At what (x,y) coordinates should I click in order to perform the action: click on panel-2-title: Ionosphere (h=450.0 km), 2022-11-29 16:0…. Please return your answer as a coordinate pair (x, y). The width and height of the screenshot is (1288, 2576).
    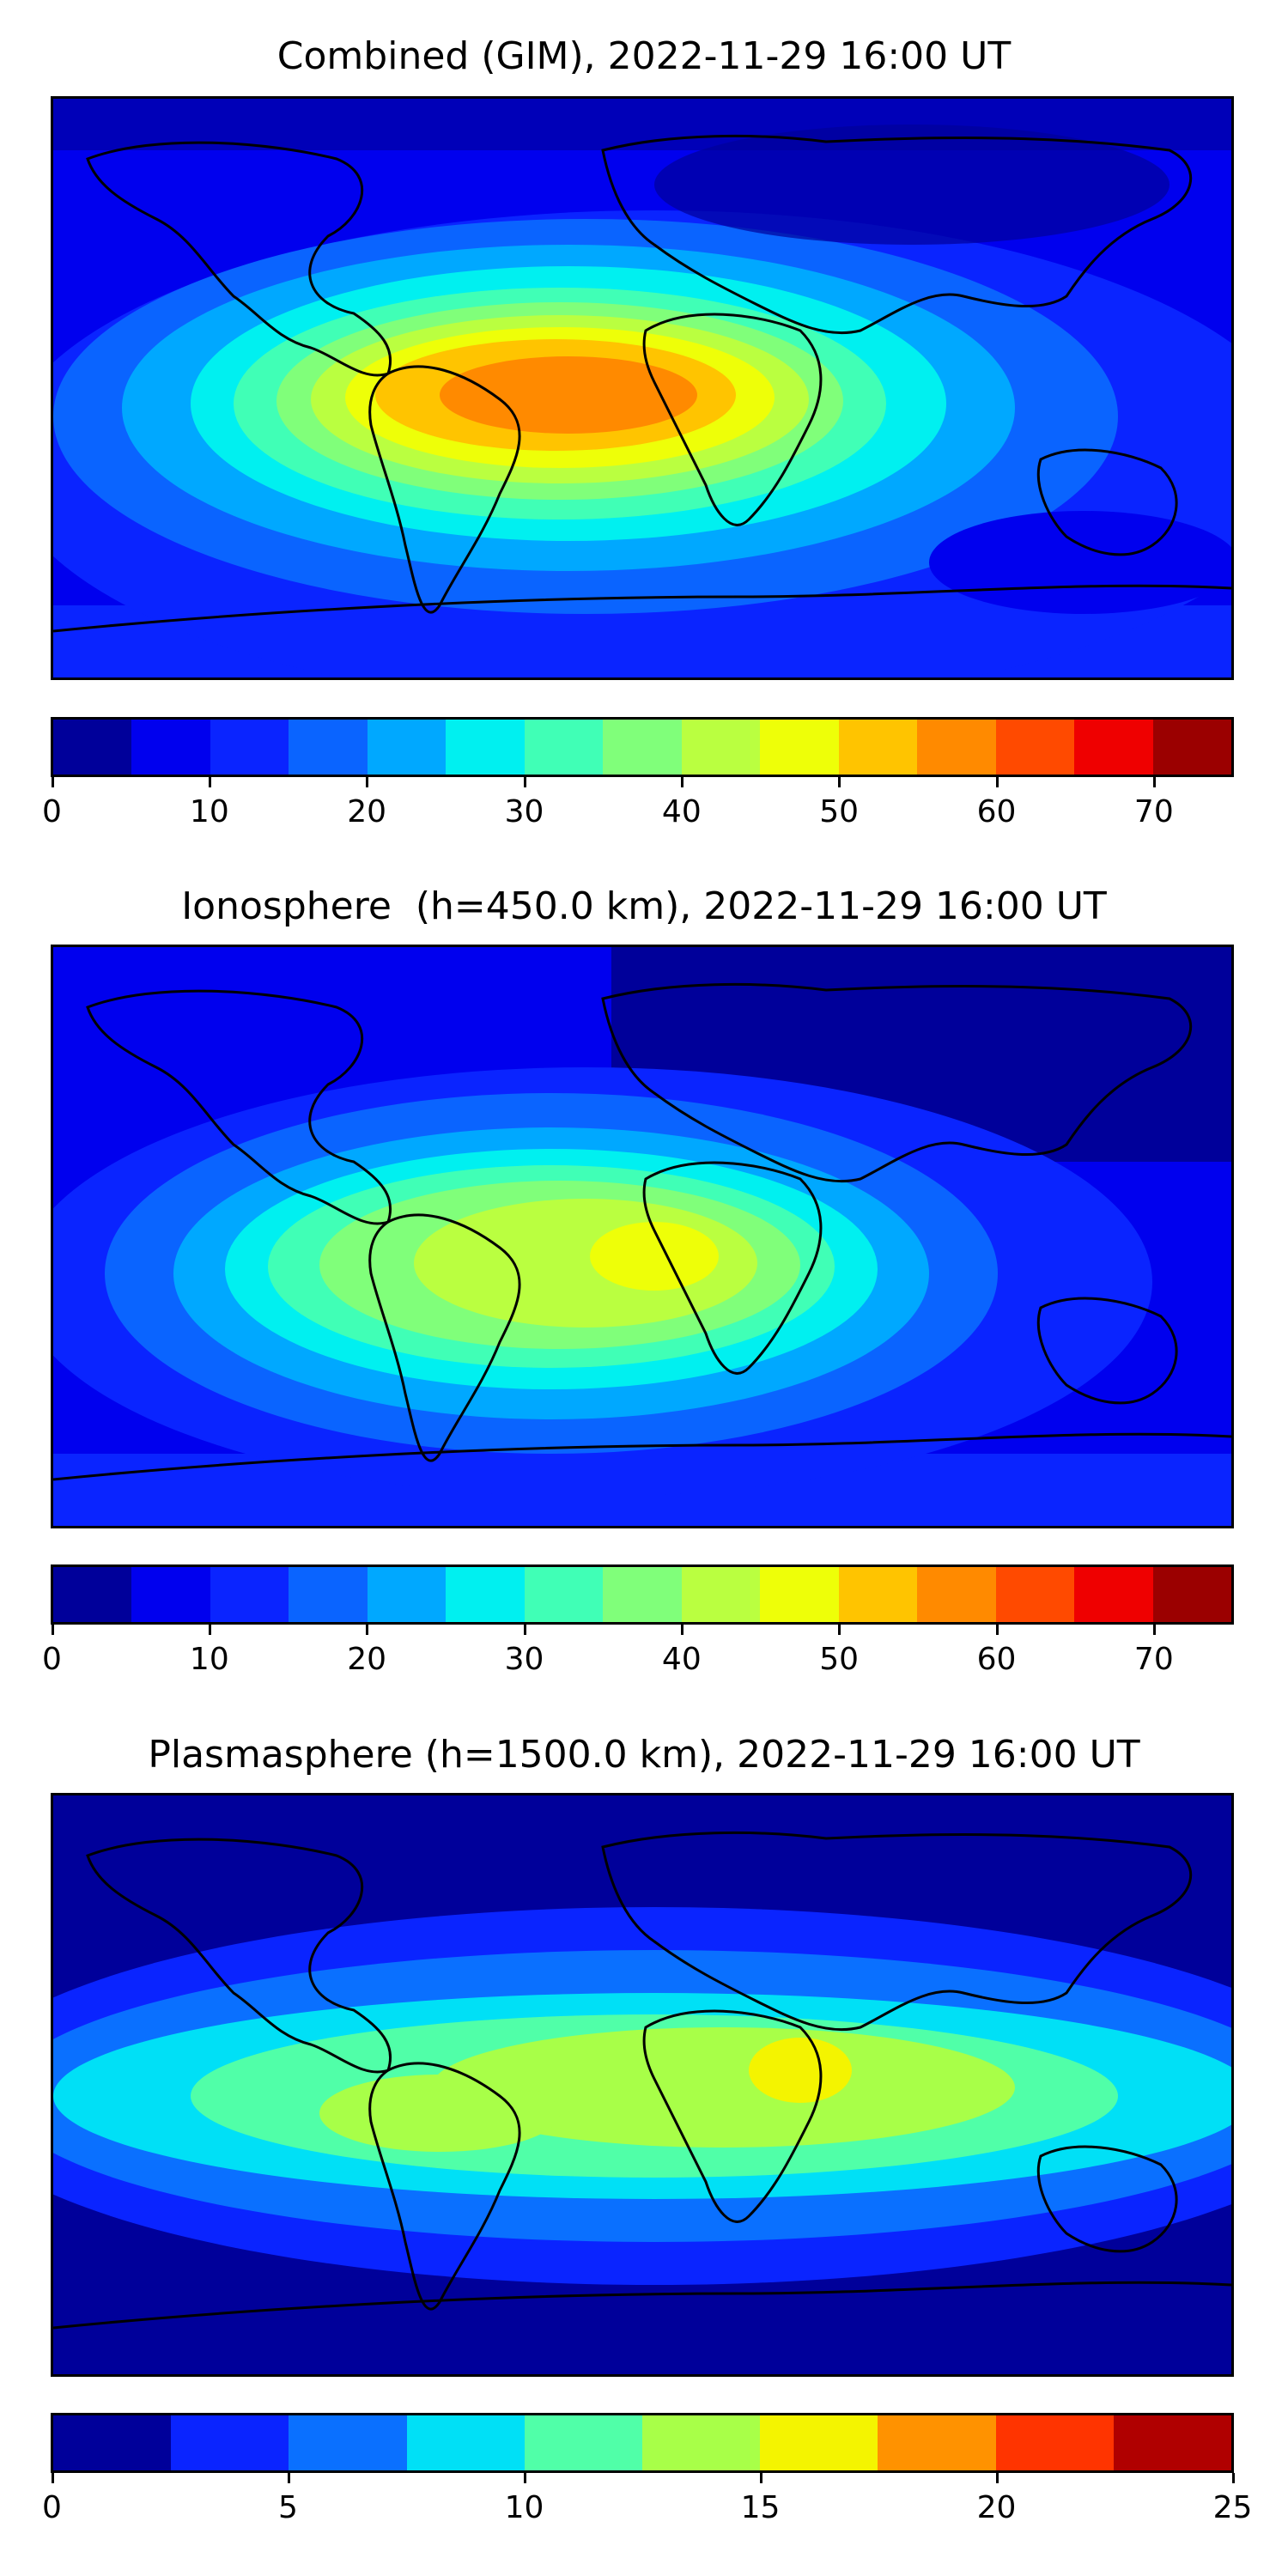
    Looking at the image, I should click on (644, 906).